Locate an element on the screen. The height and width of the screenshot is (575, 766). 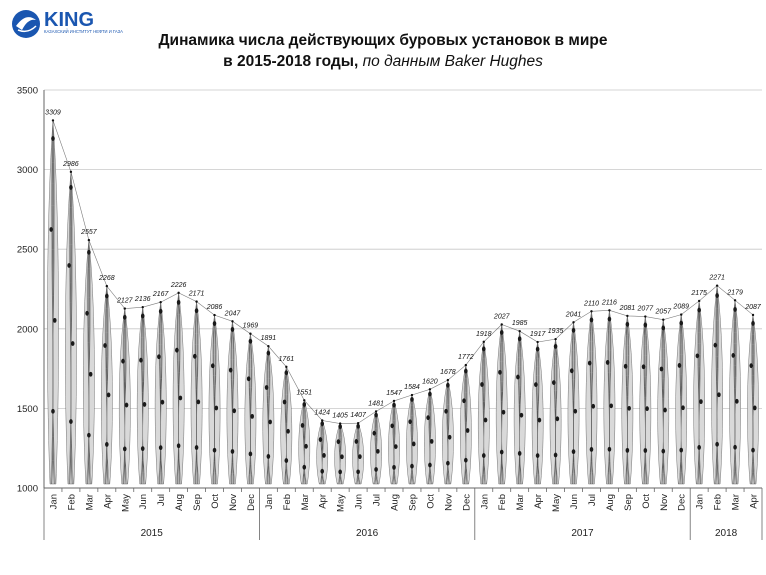
data-label: 2127 is located at coordinates (125, 301).